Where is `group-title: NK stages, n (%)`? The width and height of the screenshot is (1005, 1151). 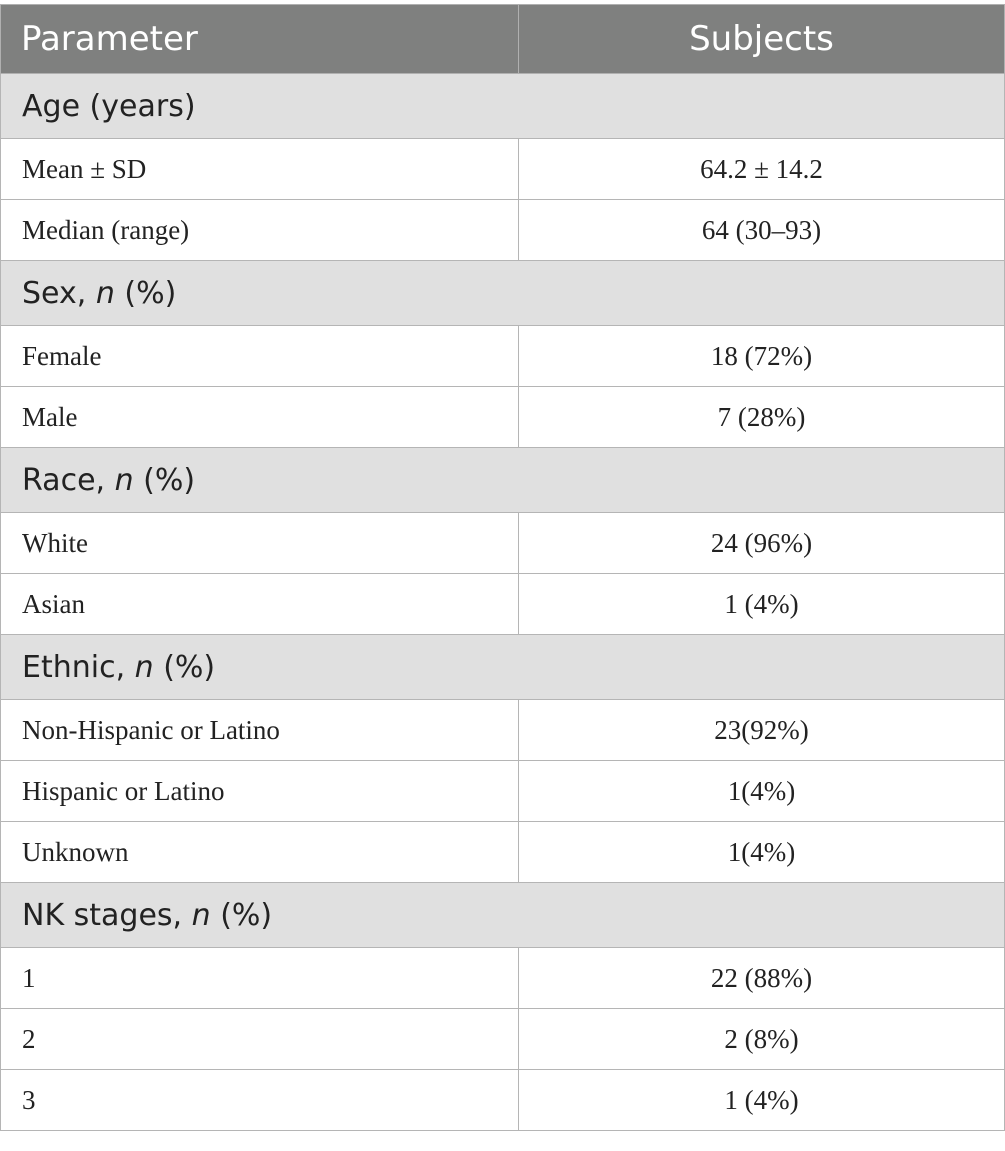
group-title: NK stages, n (%) is located at coordinates (502, 915).